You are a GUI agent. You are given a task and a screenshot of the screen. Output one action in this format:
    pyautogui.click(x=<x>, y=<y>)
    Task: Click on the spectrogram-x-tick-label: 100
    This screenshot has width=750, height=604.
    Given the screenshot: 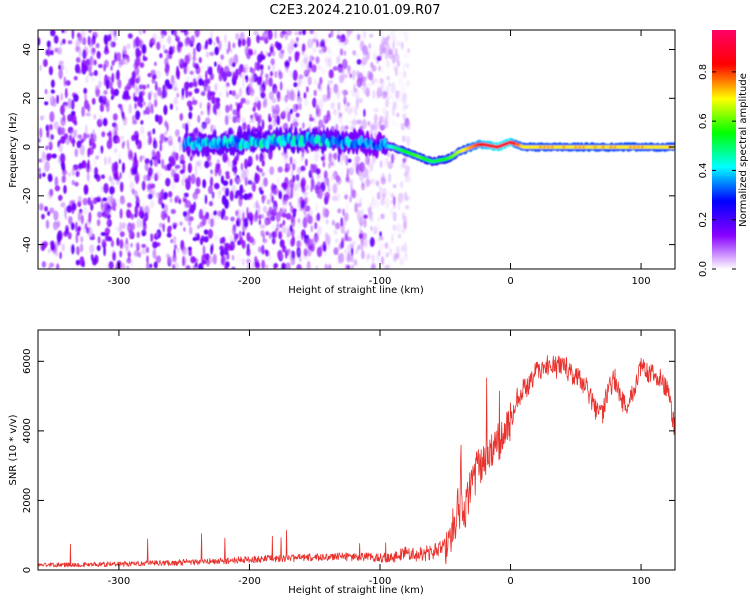 What is the action you would take?
    pyautogui.click(x=641, y=281)
    